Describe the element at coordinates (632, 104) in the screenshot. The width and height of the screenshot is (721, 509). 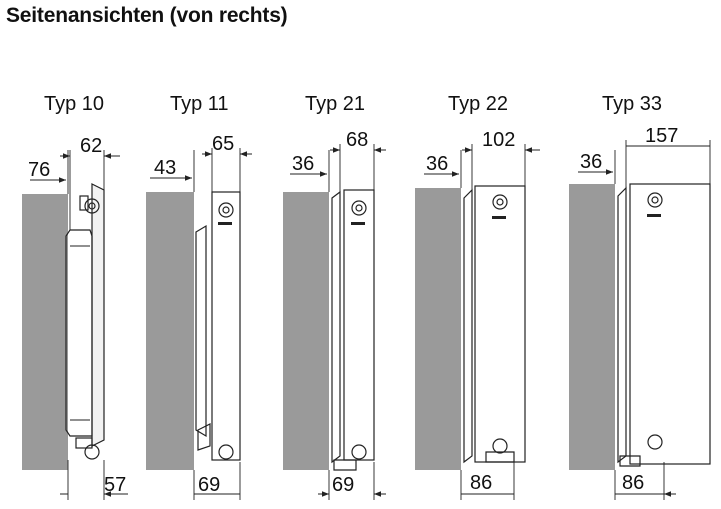
I see `type-label: Typ 33` at that location.